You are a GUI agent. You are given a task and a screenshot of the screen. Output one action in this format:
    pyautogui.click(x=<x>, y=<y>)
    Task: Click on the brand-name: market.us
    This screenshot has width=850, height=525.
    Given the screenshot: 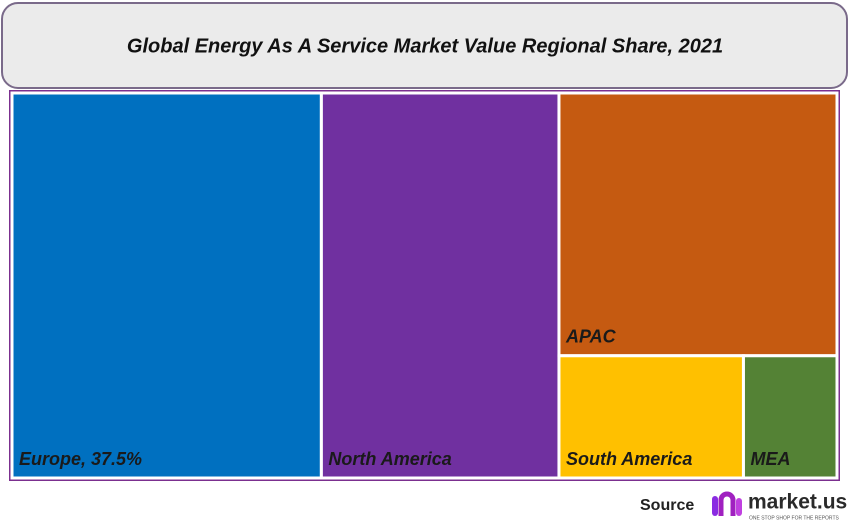 What is the action you would take?
    pyautogui.click(x=797, y=502)
    